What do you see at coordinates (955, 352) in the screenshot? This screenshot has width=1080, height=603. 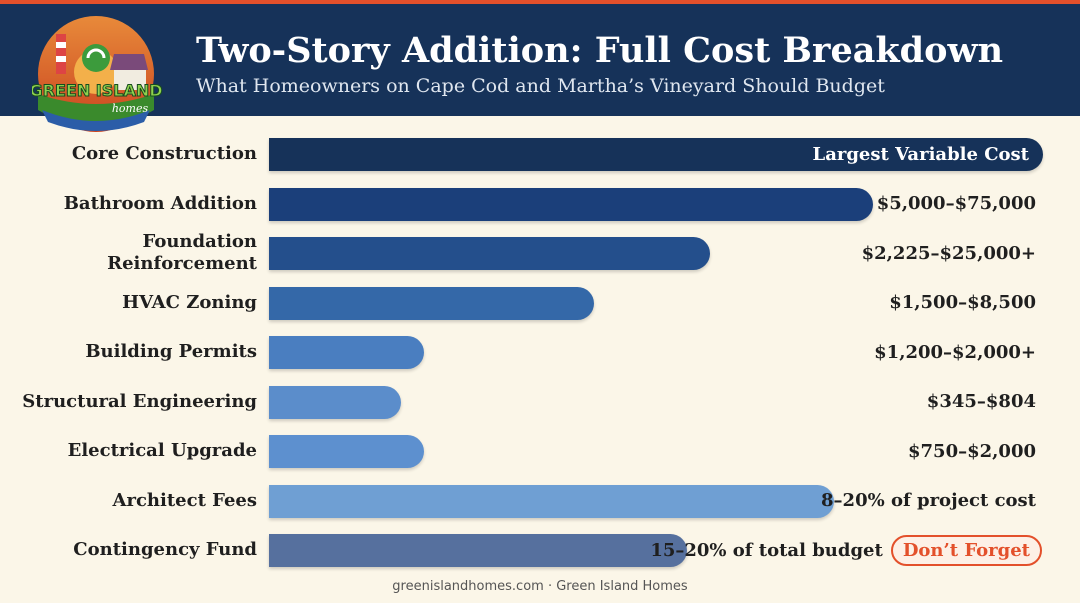 I see `bar-value-label: $1,200–$2,000+` at bounding box center [955, 352].